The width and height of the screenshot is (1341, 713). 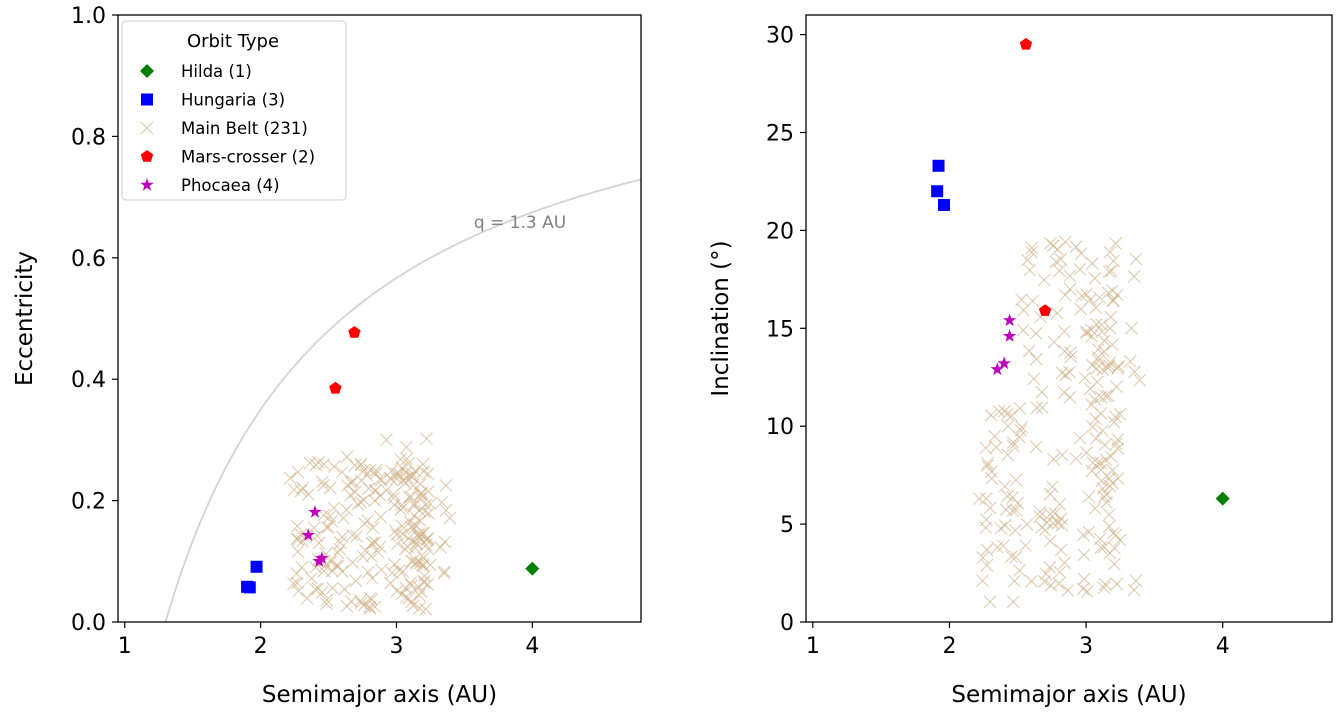 I want to click on x-tick-label: 2, so click(x=261, y=646).